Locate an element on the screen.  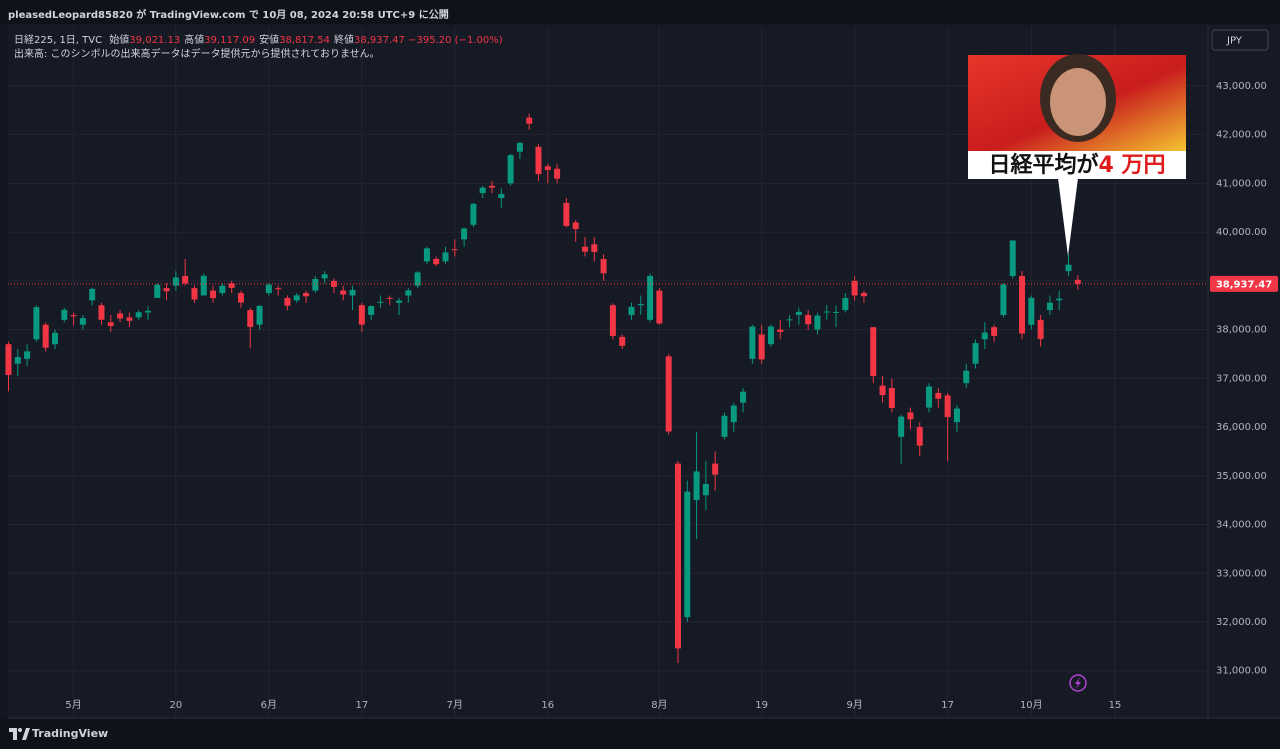
x-tick-label: 7月 is located at coordinates (455, 705).